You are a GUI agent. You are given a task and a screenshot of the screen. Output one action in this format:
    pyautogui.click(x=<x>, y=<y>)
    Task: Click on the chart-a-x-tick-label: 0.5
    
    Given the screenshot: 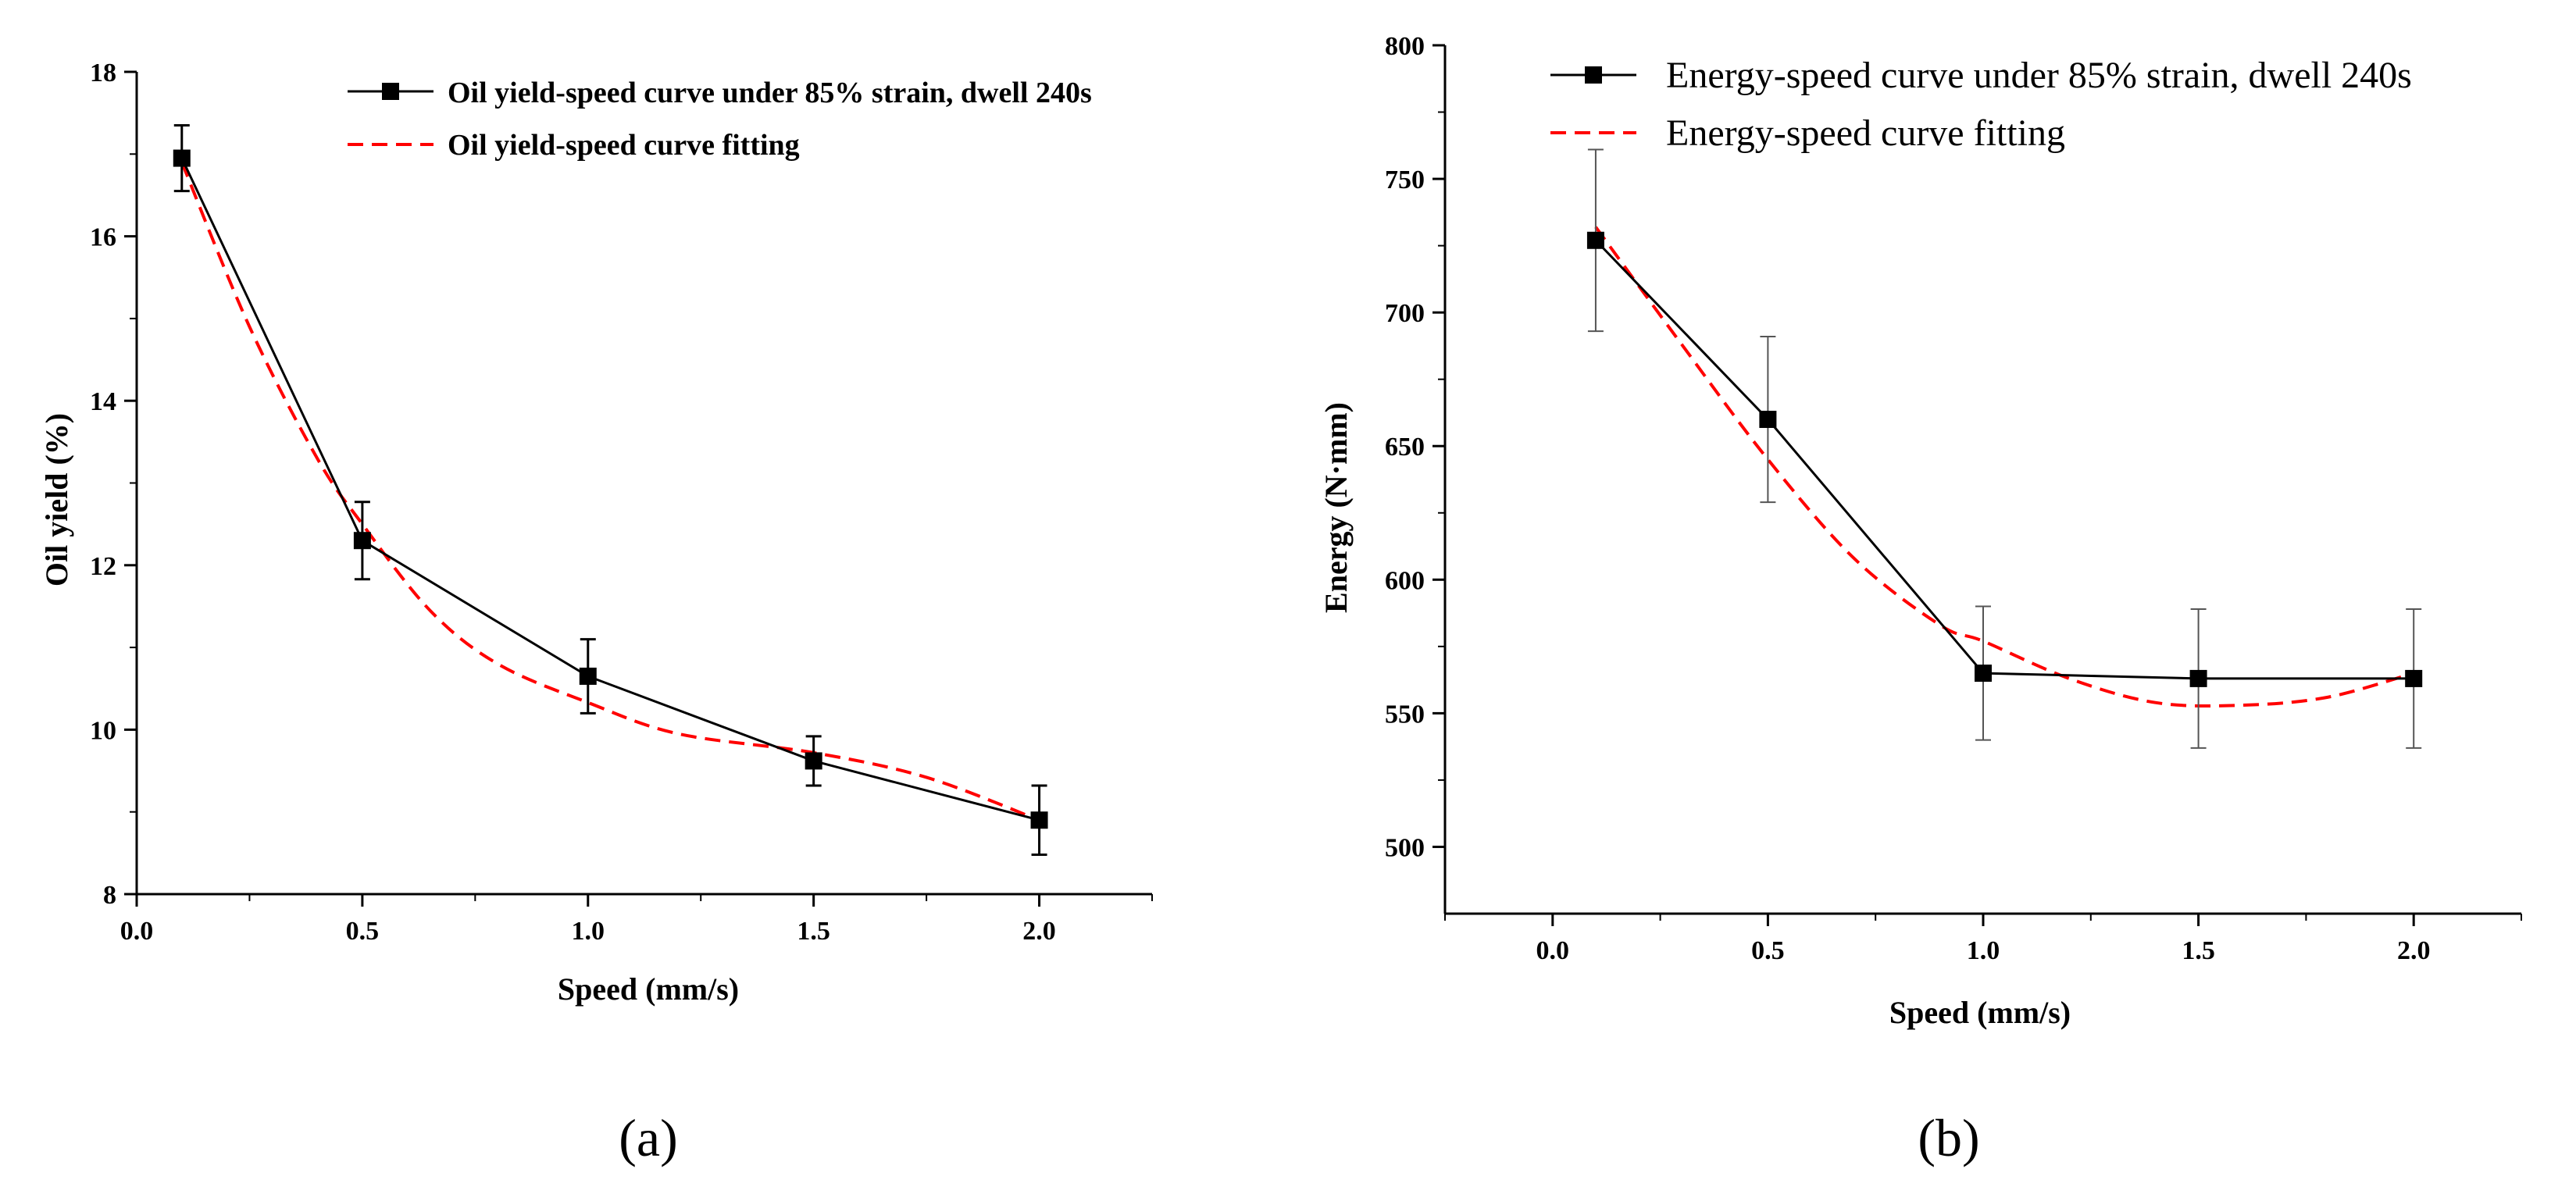 What is the action you would take?
    pyautogui.click(x=363, y=931)
    